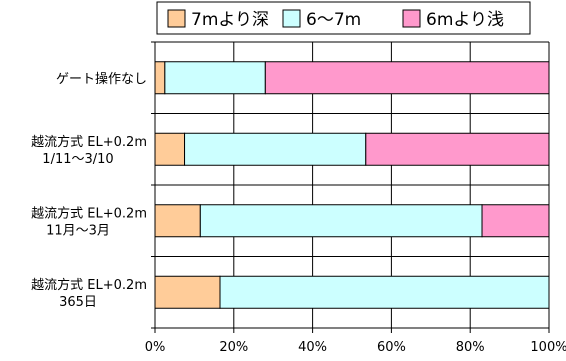 The height and width of the screenshot is (361, 566). I want to click on legend-label-1: 7mより深, so click(230, 20).